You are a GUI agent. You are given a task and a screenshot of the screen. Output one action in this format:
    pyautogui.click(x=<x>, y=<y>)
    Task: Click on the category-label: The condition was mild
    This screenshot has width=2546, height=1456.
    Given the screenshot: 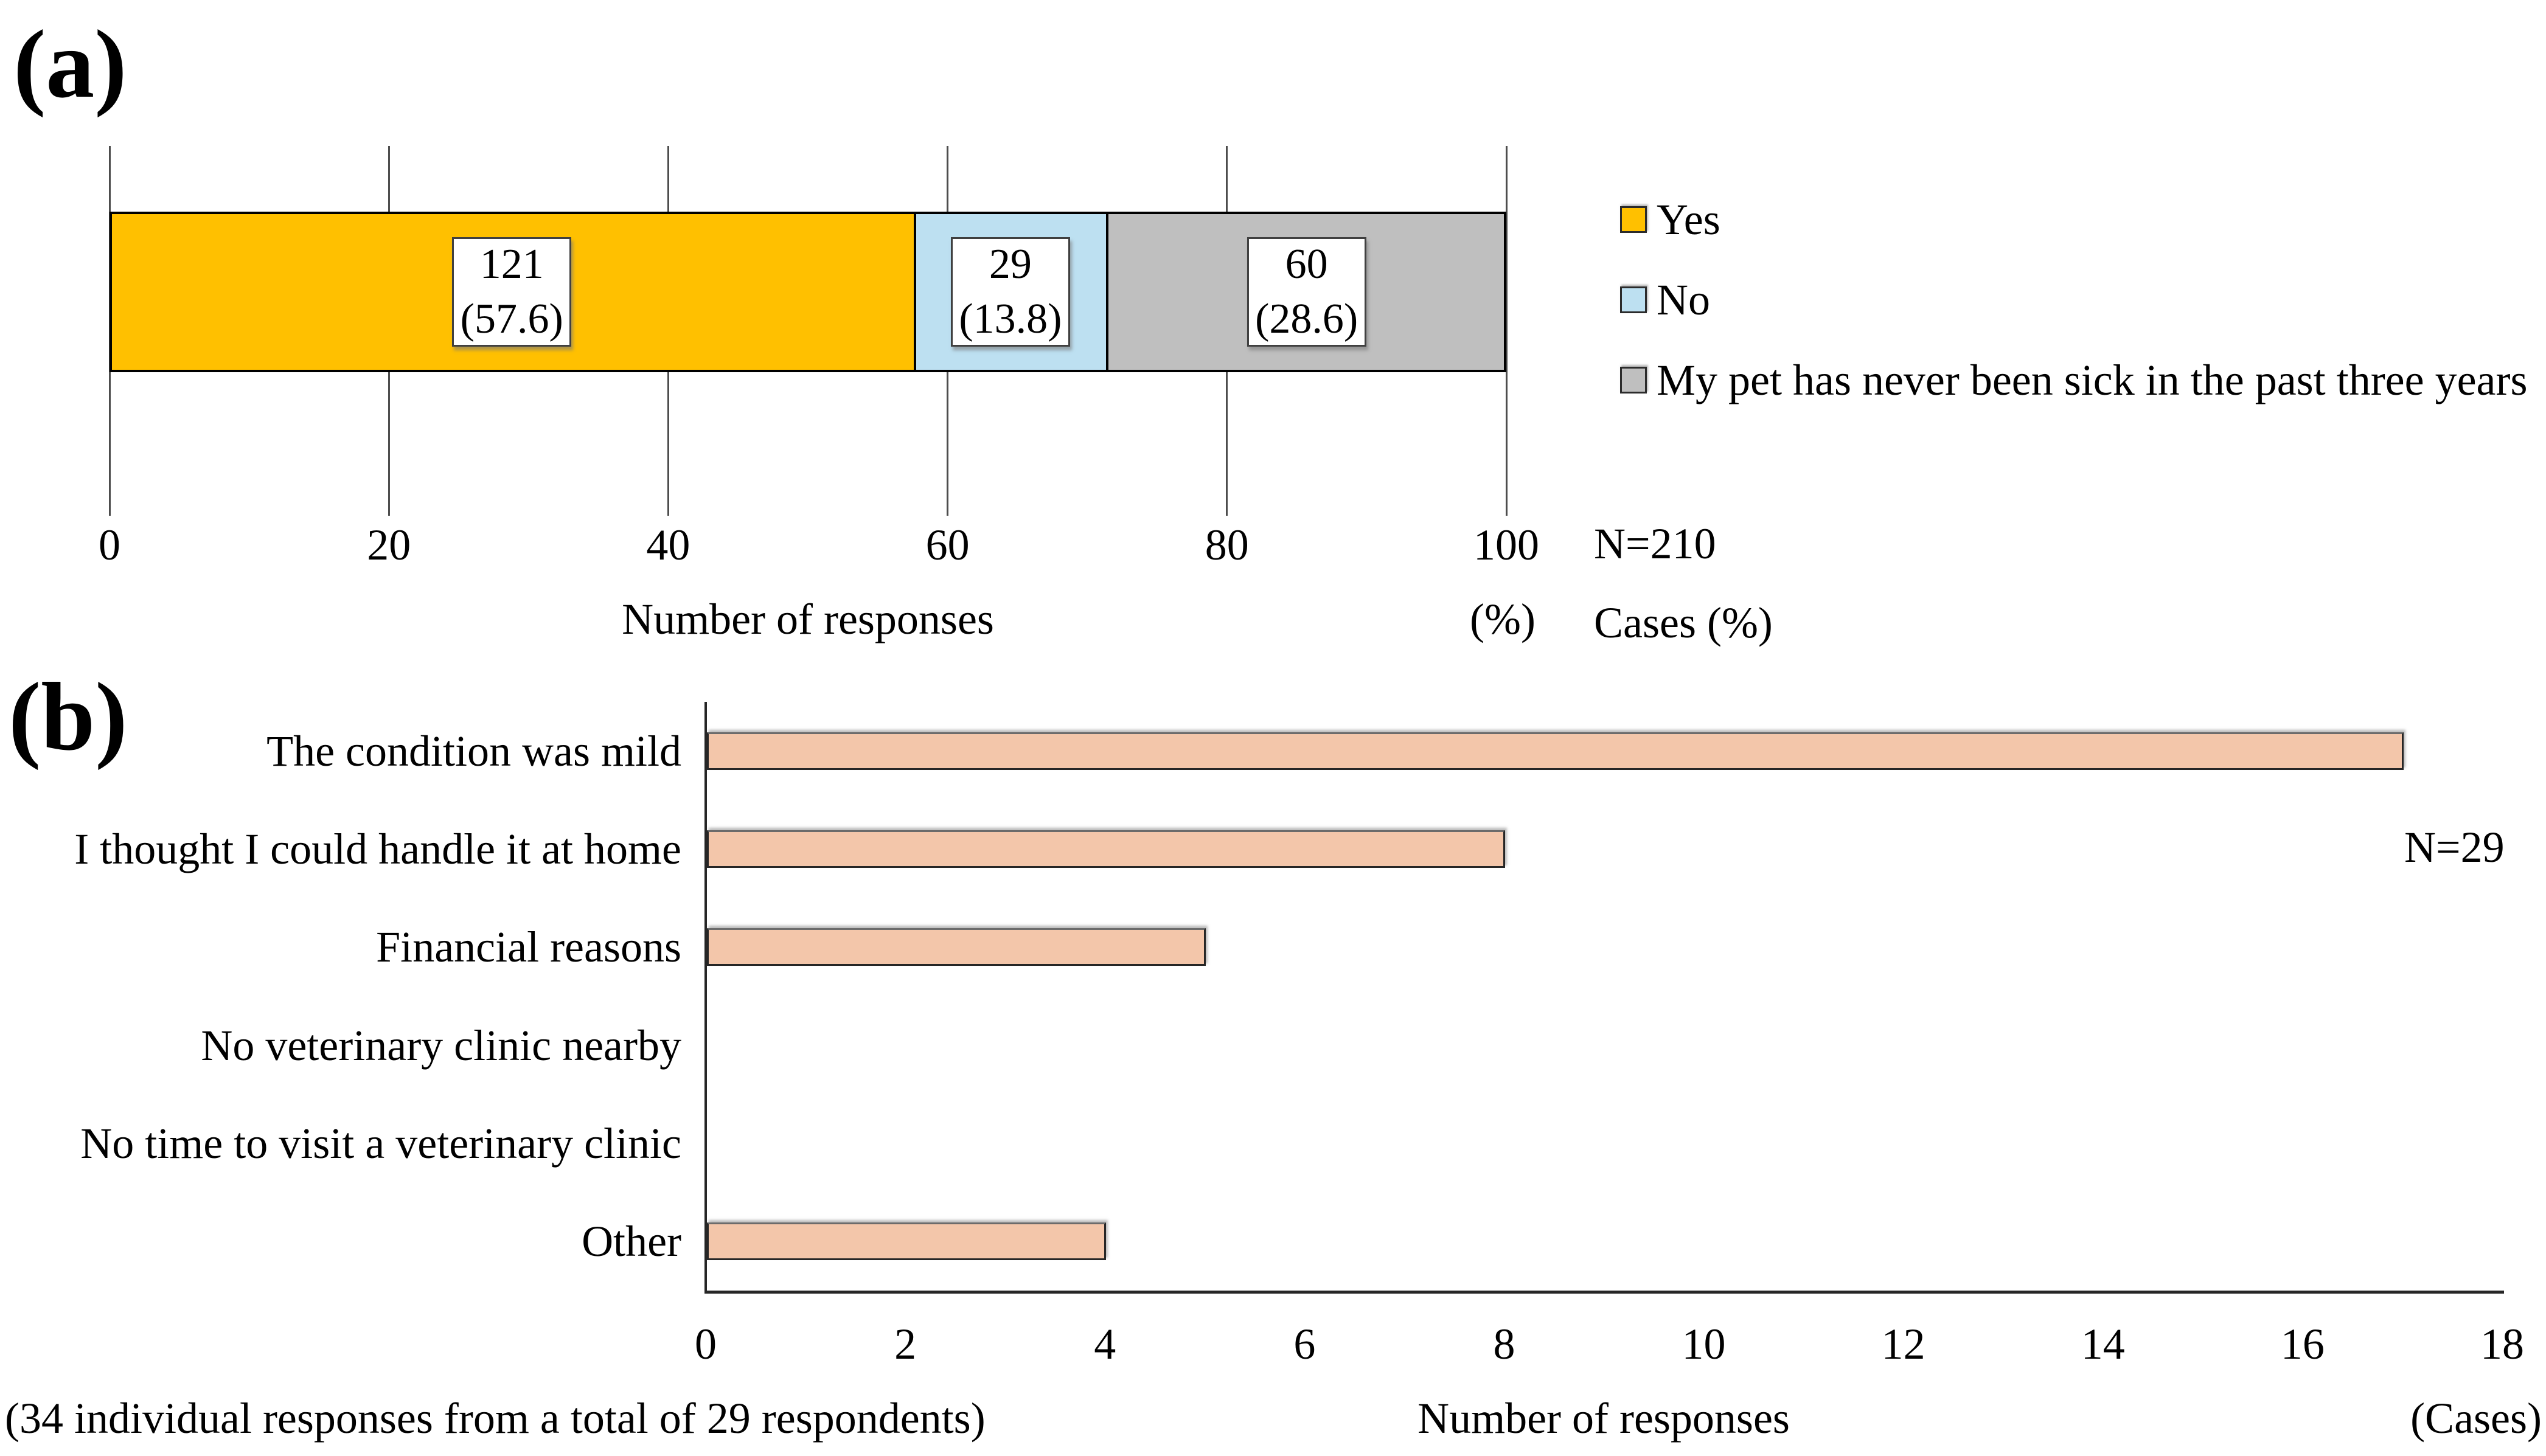 What is the action you would take?
    pyautogui.click(x=473, y=750)
    